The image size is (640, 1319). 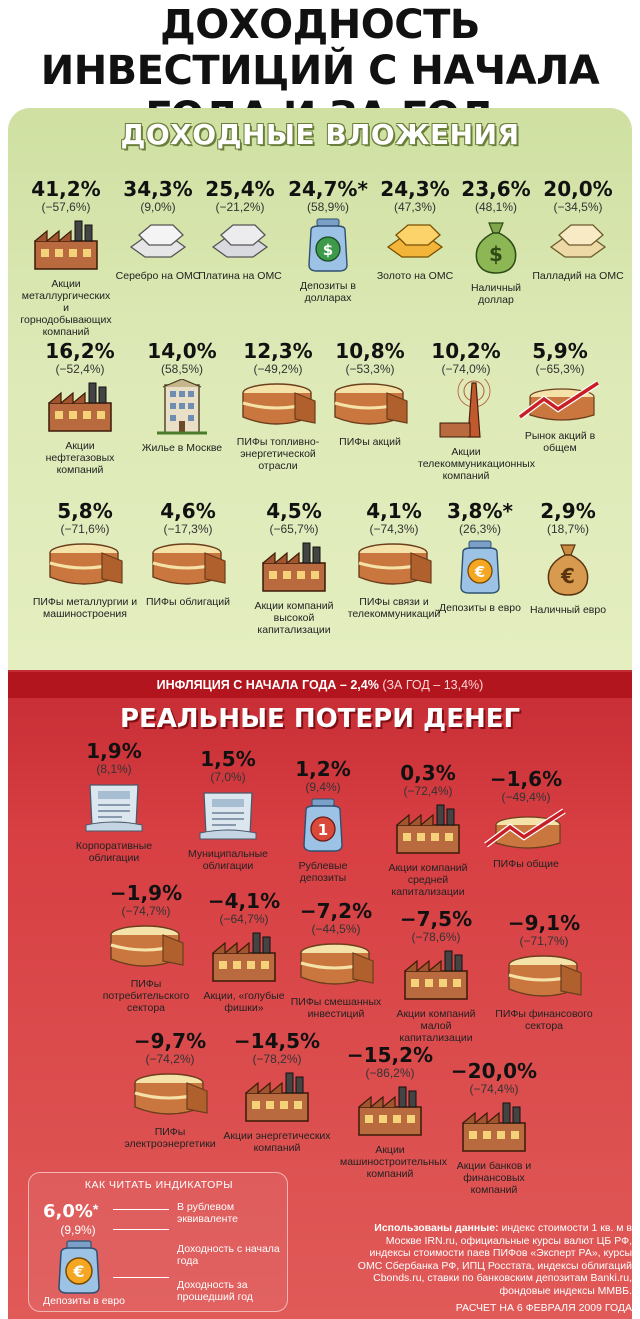 I want to click on indicator-pct: −1,9%, so click(x=146, y=893).